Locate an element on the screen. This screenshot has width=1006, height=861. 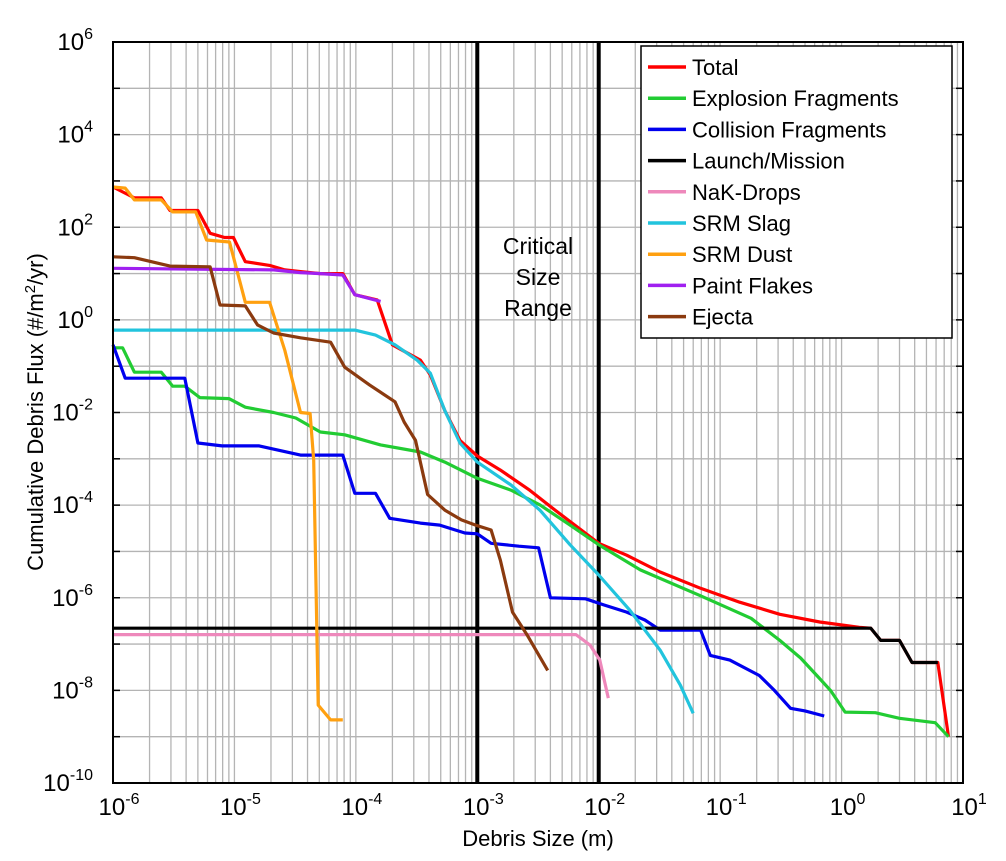
x-tick-label: 10¹ is located at coordinates (969, 806).